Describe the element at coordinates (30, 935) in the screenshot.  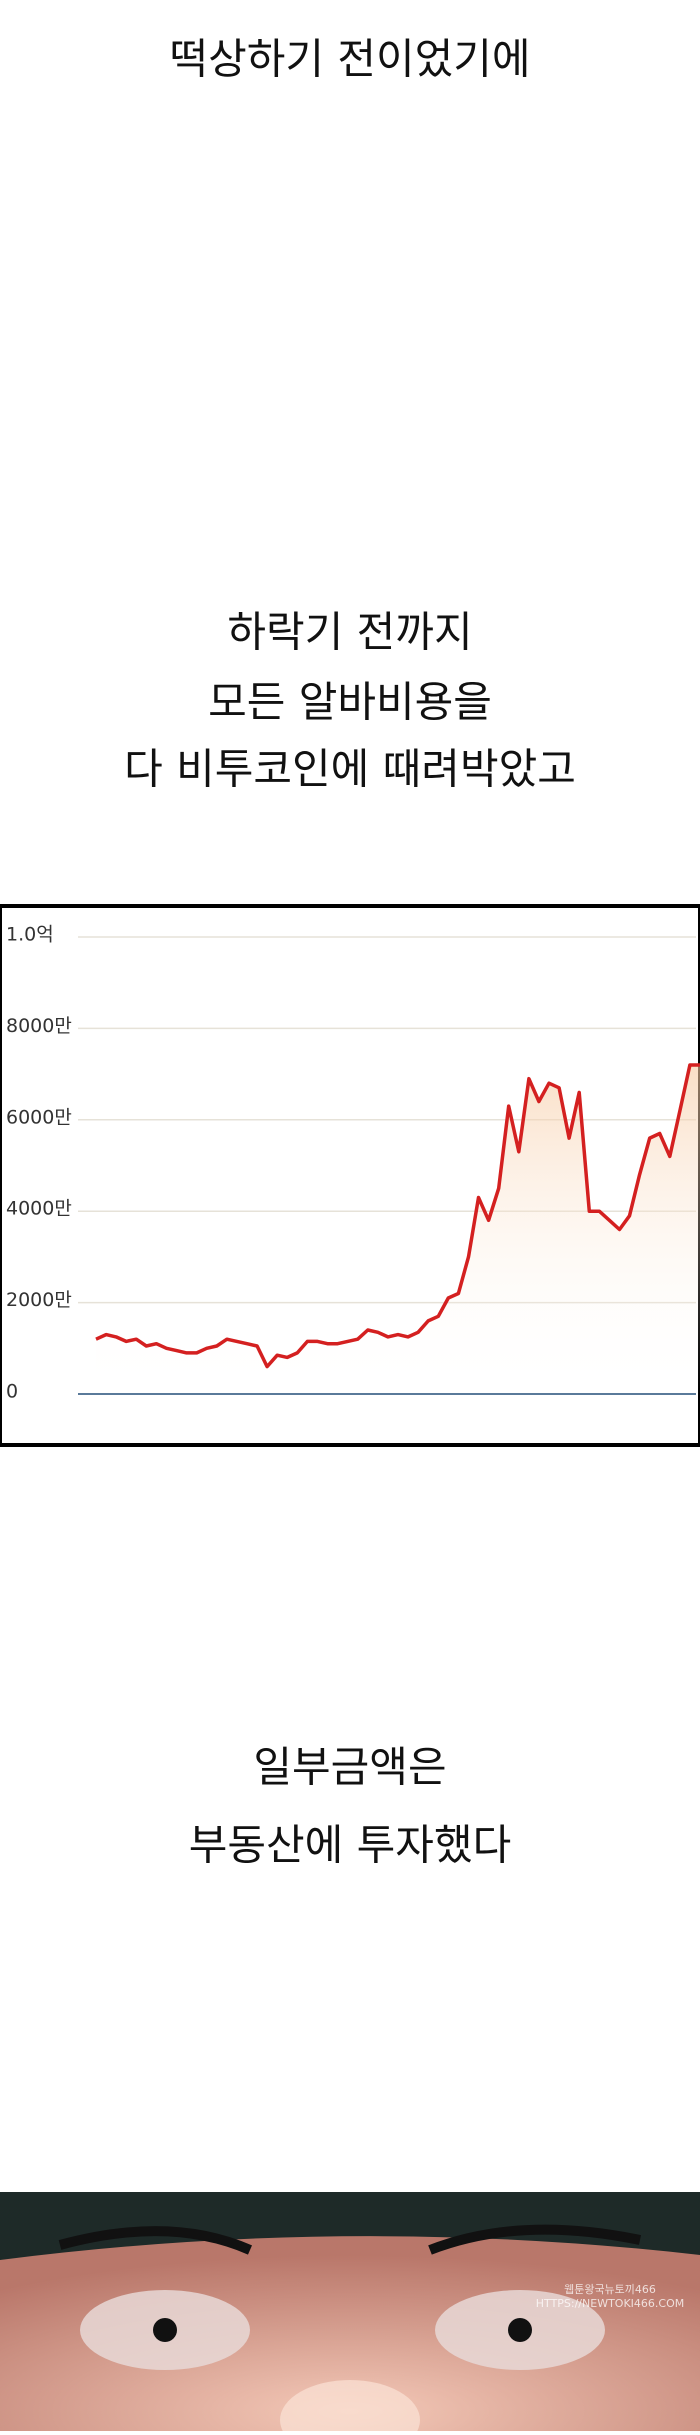
I see `y-tick-label: 1.0억` at that location.